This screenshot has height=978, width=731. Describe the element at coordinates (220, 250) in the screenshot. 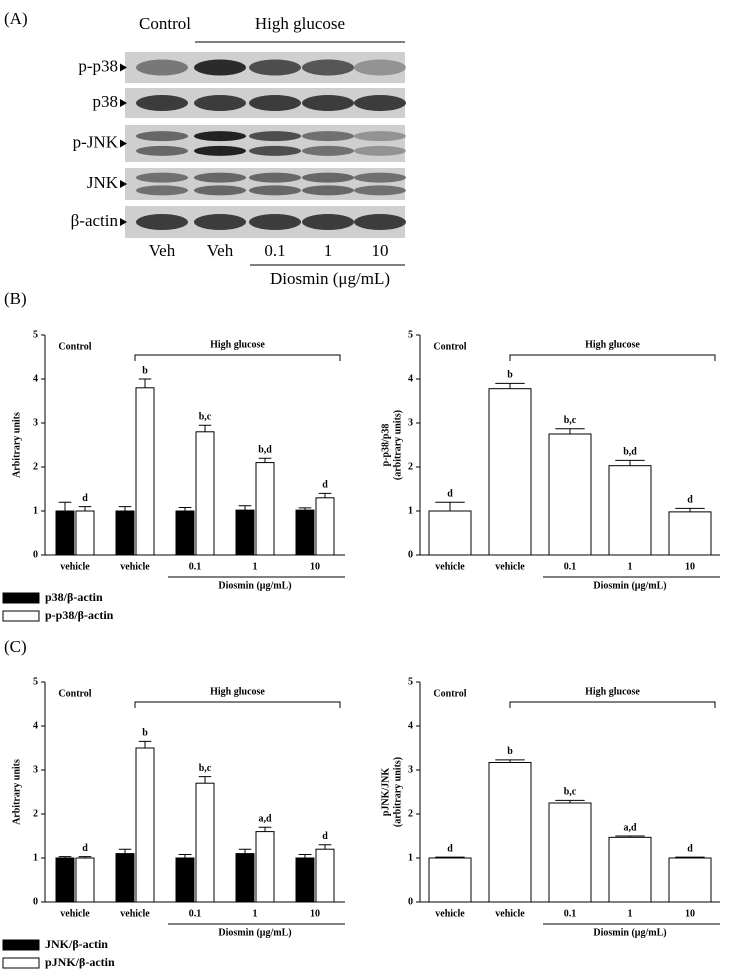

I see `blot-lane-label: Veh` at that location.